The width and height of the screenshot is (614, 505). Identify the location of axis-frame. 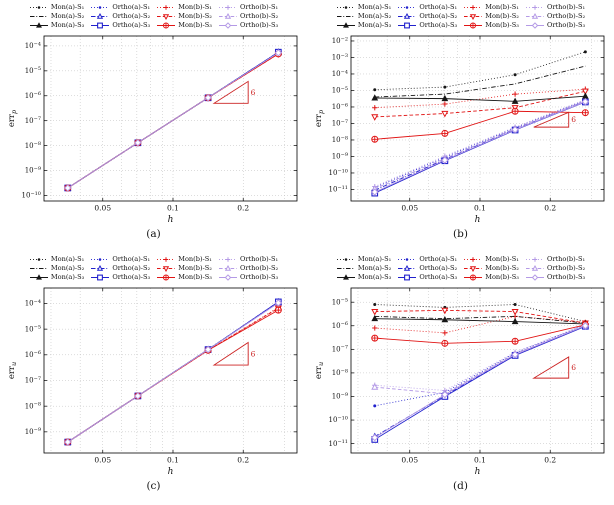
(477, 118).